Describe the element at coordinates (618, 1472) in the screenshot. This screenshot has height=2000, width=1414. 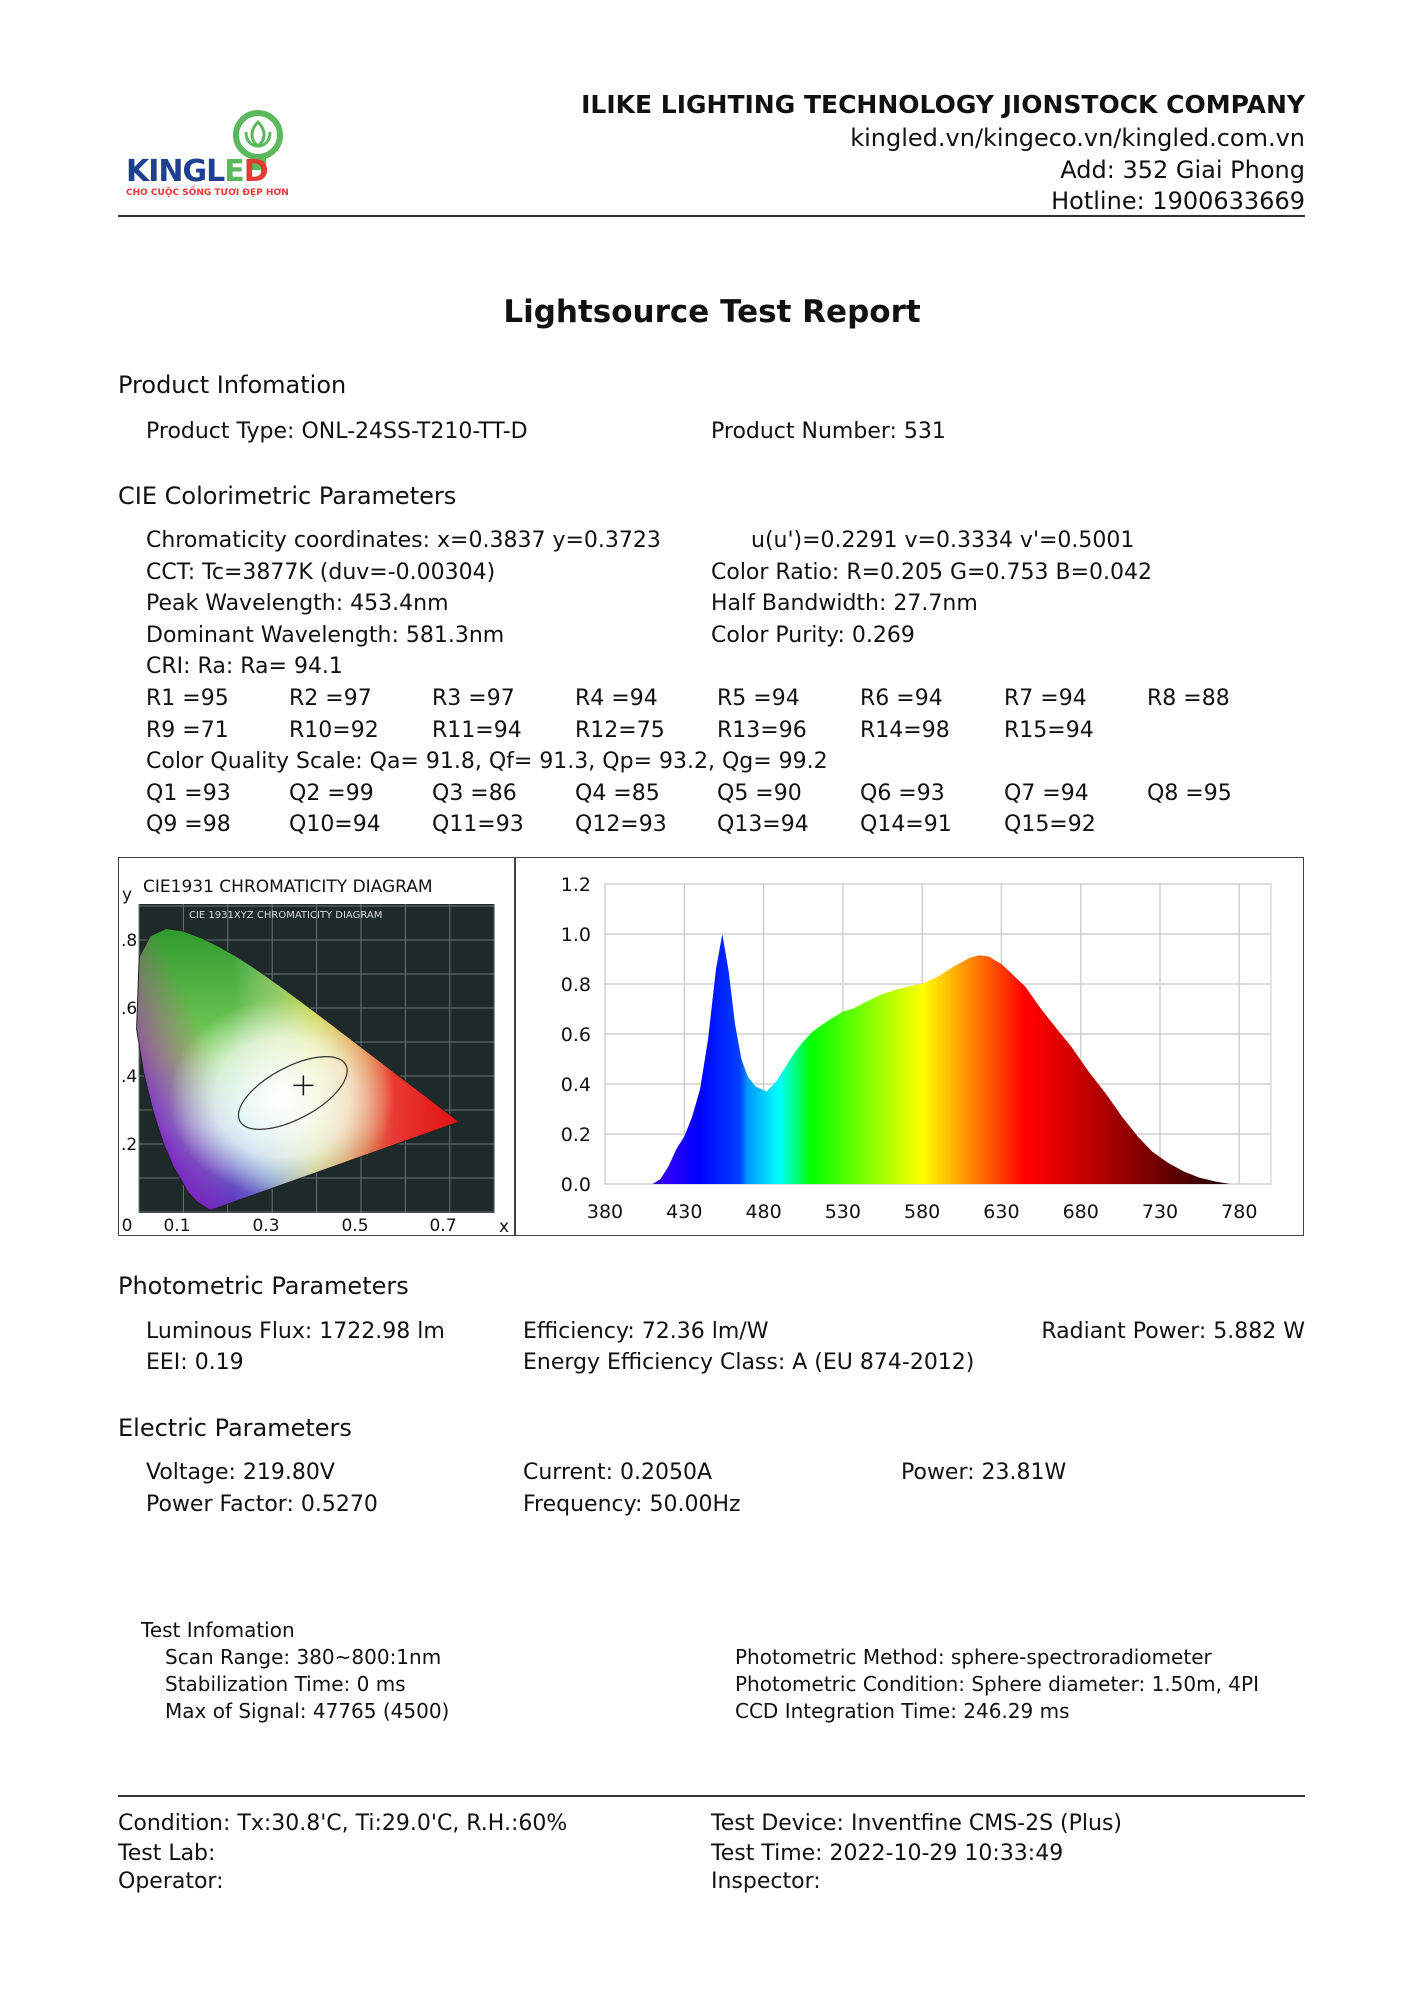
I see `current: Current: 0.2050A` at that location.